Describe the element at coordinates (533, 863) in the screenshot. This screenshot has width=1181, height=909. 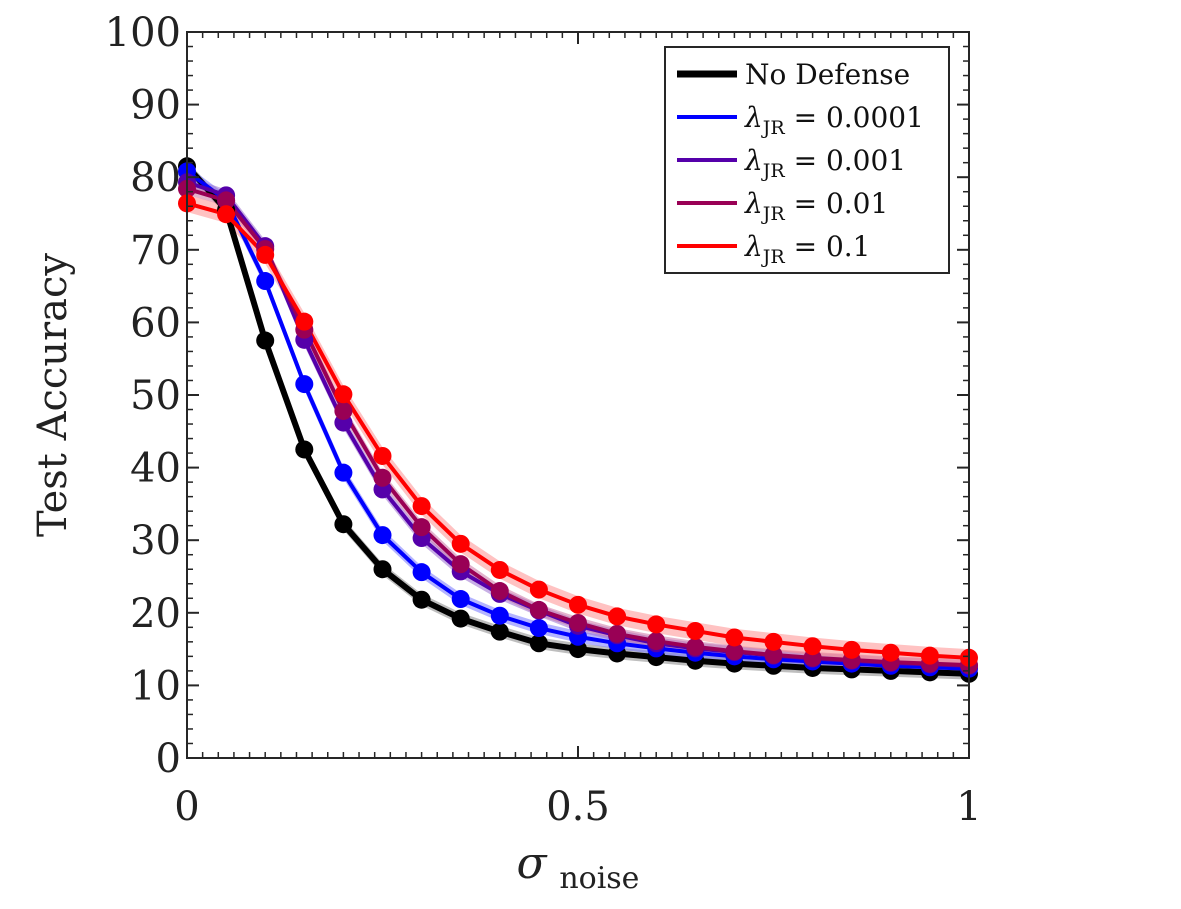
I see `x-axis-label-symbol: σ` at that location.